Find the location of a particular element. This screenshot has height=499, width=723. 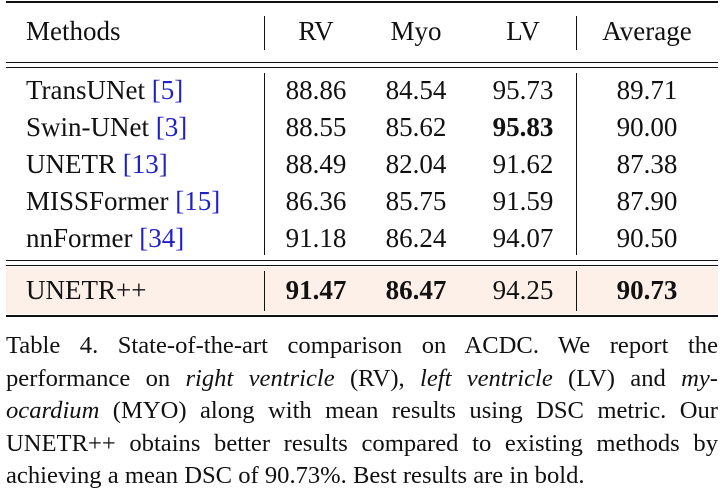

table-row-method: TransUNet [5] is located at coordinates (105, 90).